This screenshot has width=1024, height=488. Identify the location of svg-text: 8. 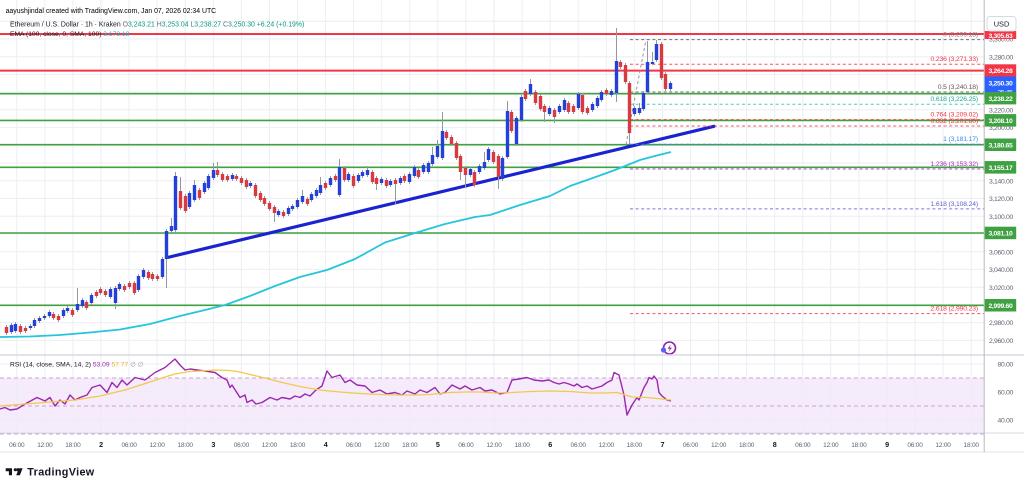
(775, 444).